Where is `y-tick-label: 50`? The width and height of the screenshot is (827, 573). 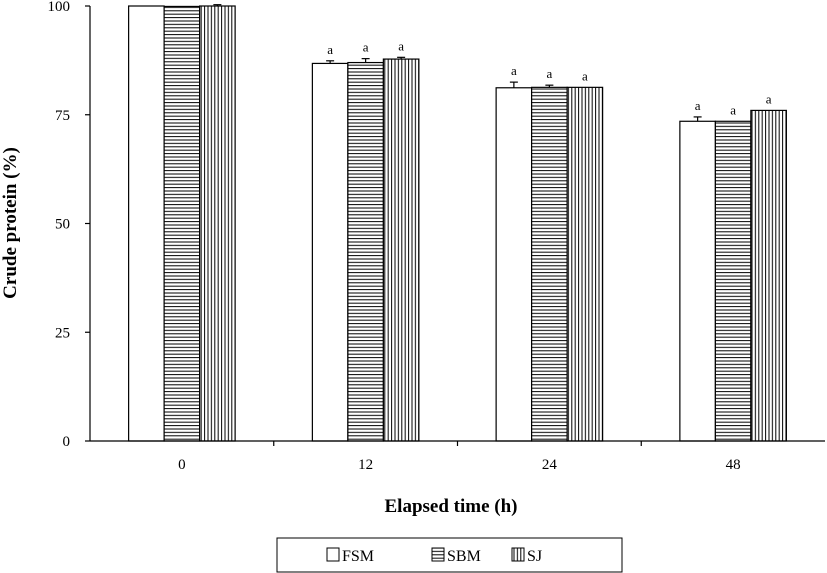
y-tick-label: 50 is located at coordinates (62, 225).